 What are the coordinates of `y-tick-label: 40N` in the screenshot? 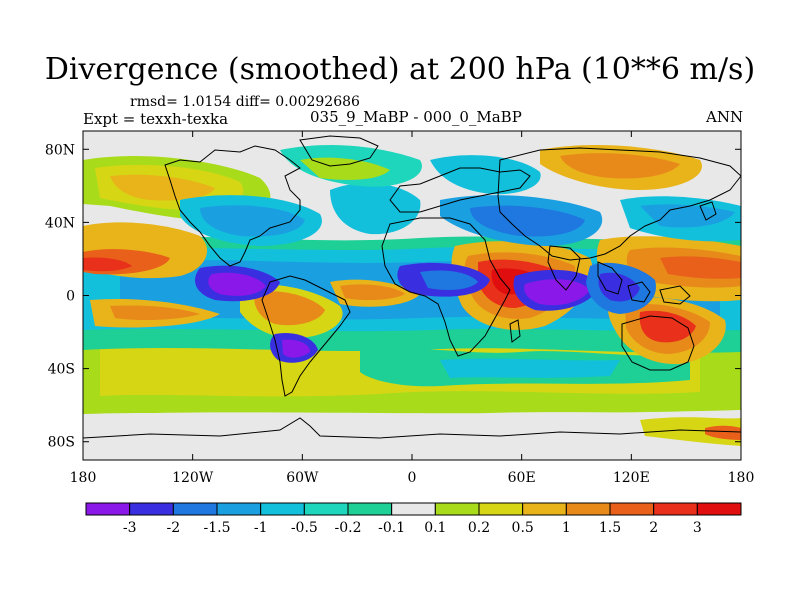 It's located at (60, 223).